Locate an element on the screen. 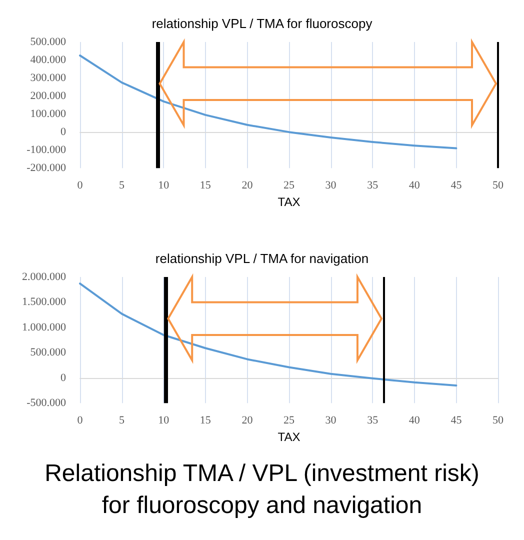 The image size is (524, 540). y-tick-label: 200.000 is located at coordinates (48, 96).